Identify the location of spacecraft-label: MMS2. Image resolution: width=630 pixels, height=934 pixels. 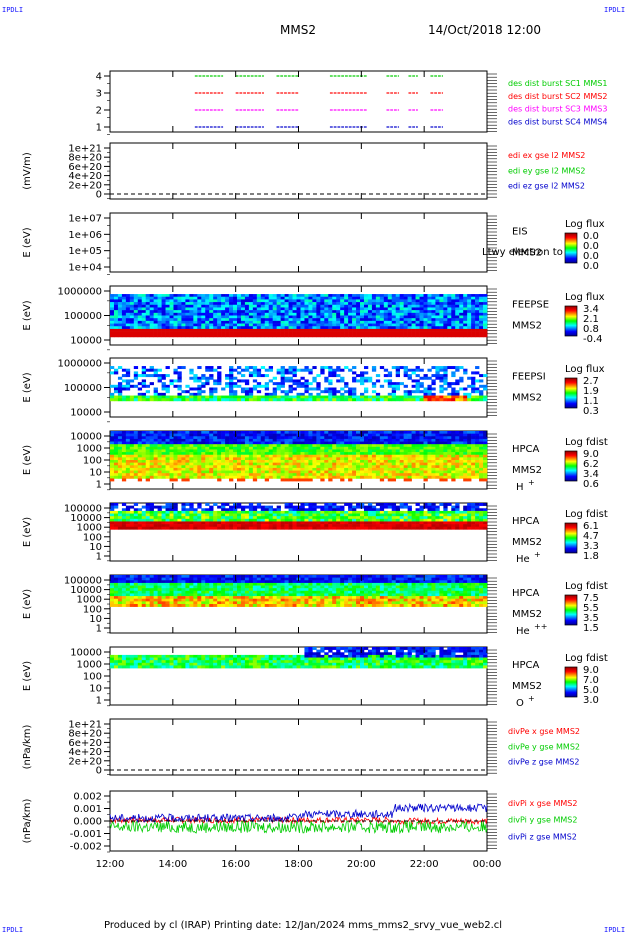
(527, 398).